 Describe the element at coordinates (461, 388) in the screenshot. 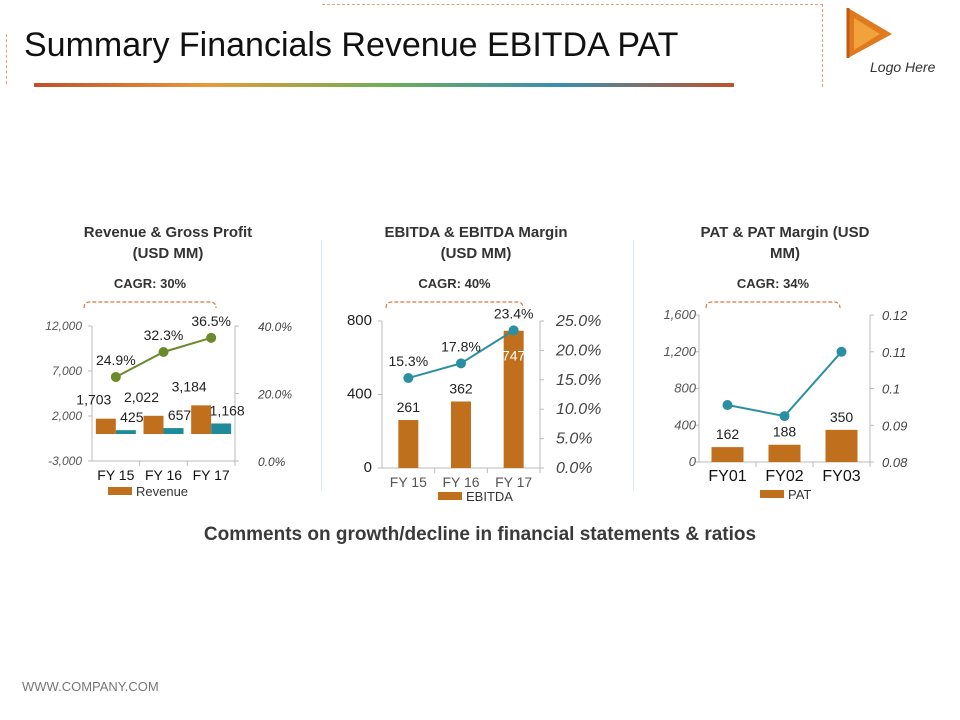

I see `bar-value-label: 362` at that location.